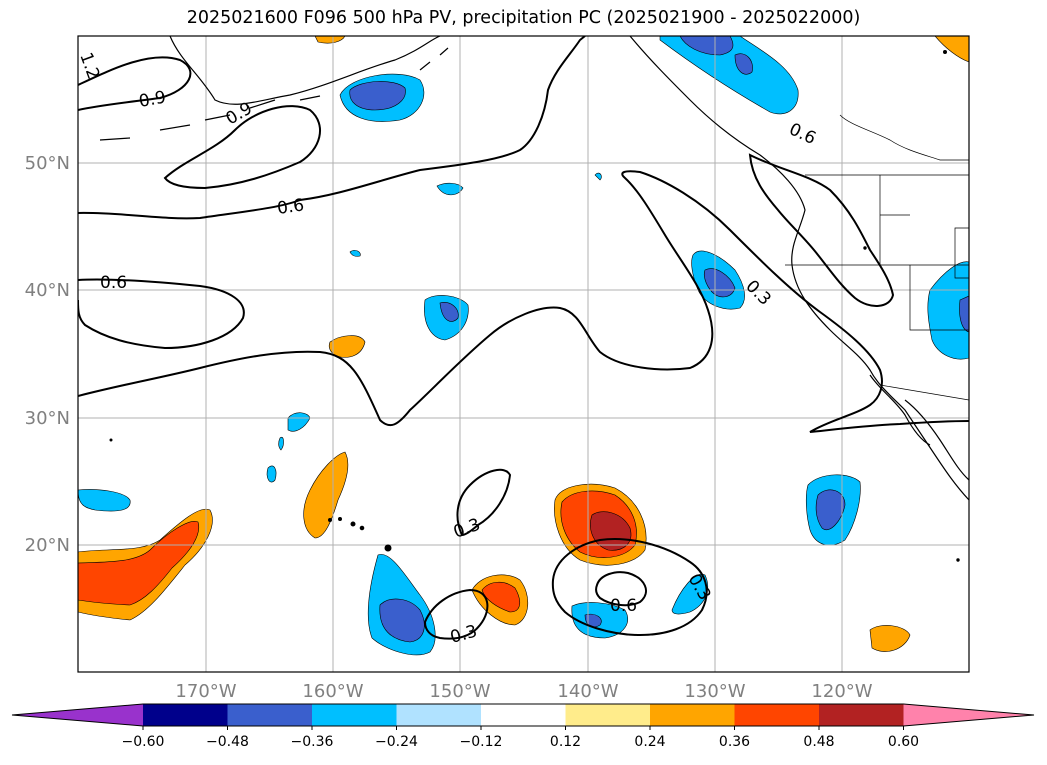 Image resolution: width=1047 pixels, height=765 pixels. I want to click on colorbar-extend-min, so click(77, 715).